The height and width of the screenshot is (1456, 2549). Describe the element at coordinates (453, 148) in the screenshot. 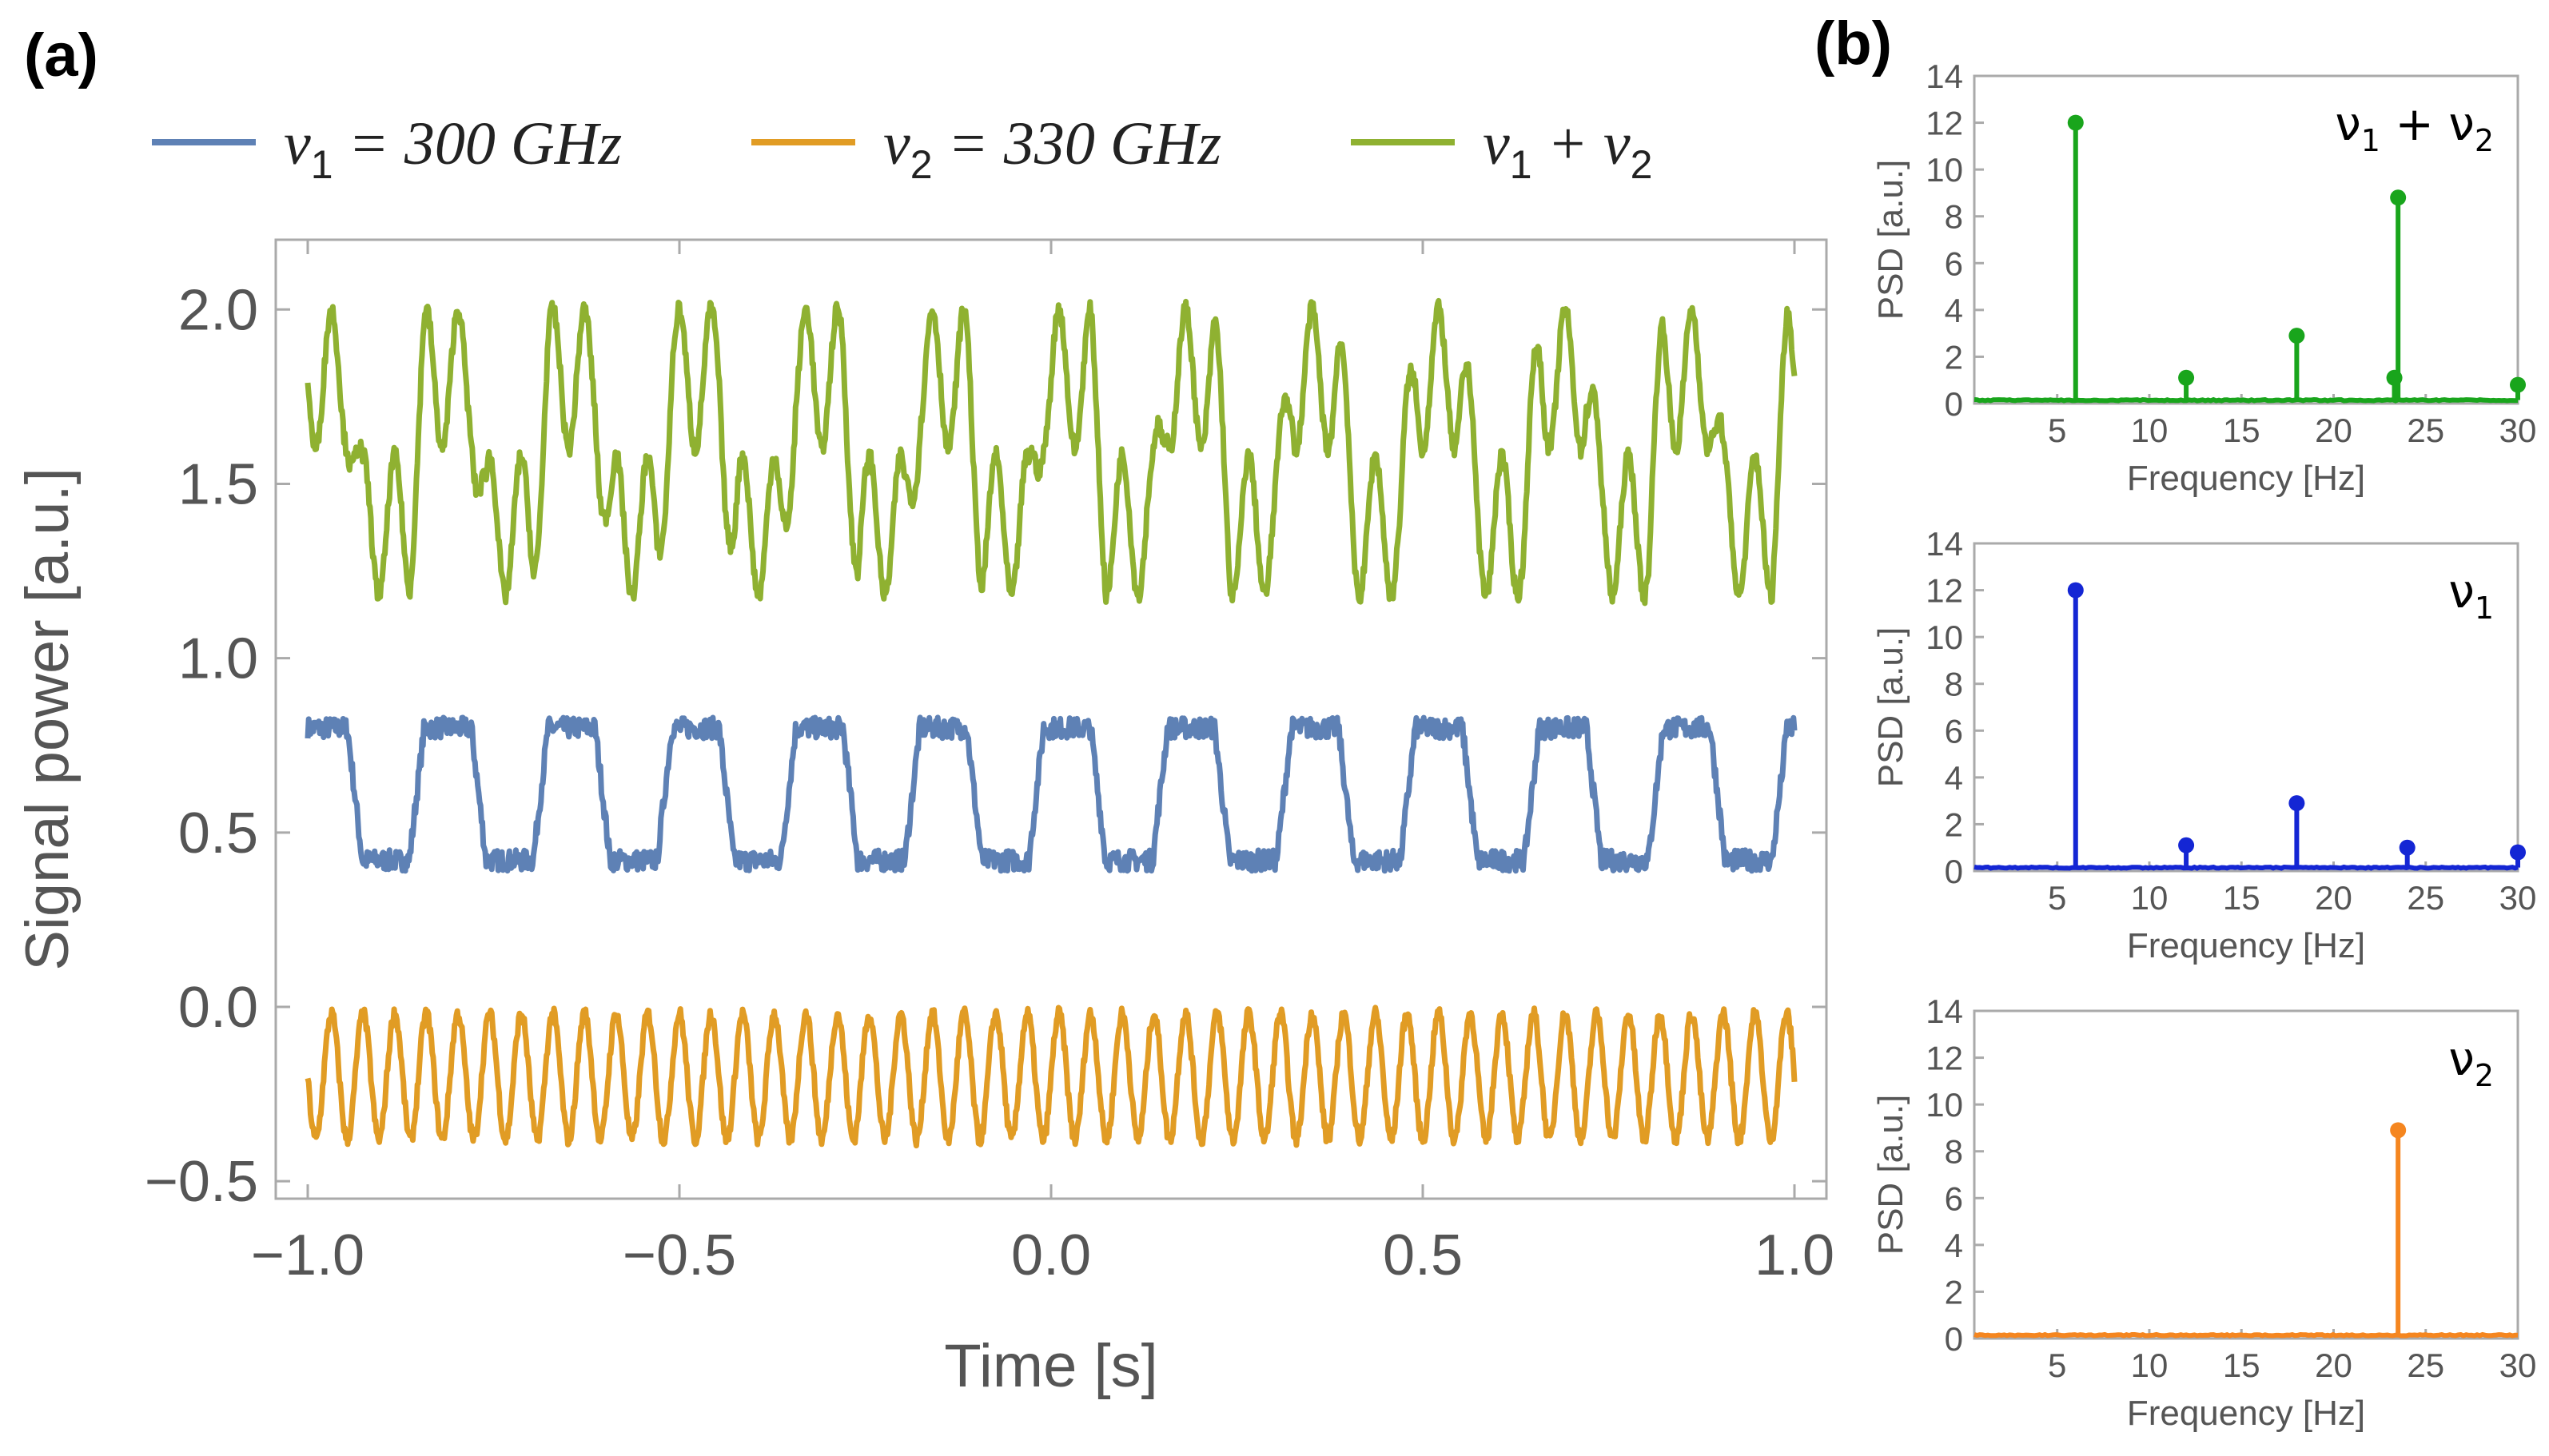

I see `legend-entry-1: ν1 = 300 GHz` at that location.